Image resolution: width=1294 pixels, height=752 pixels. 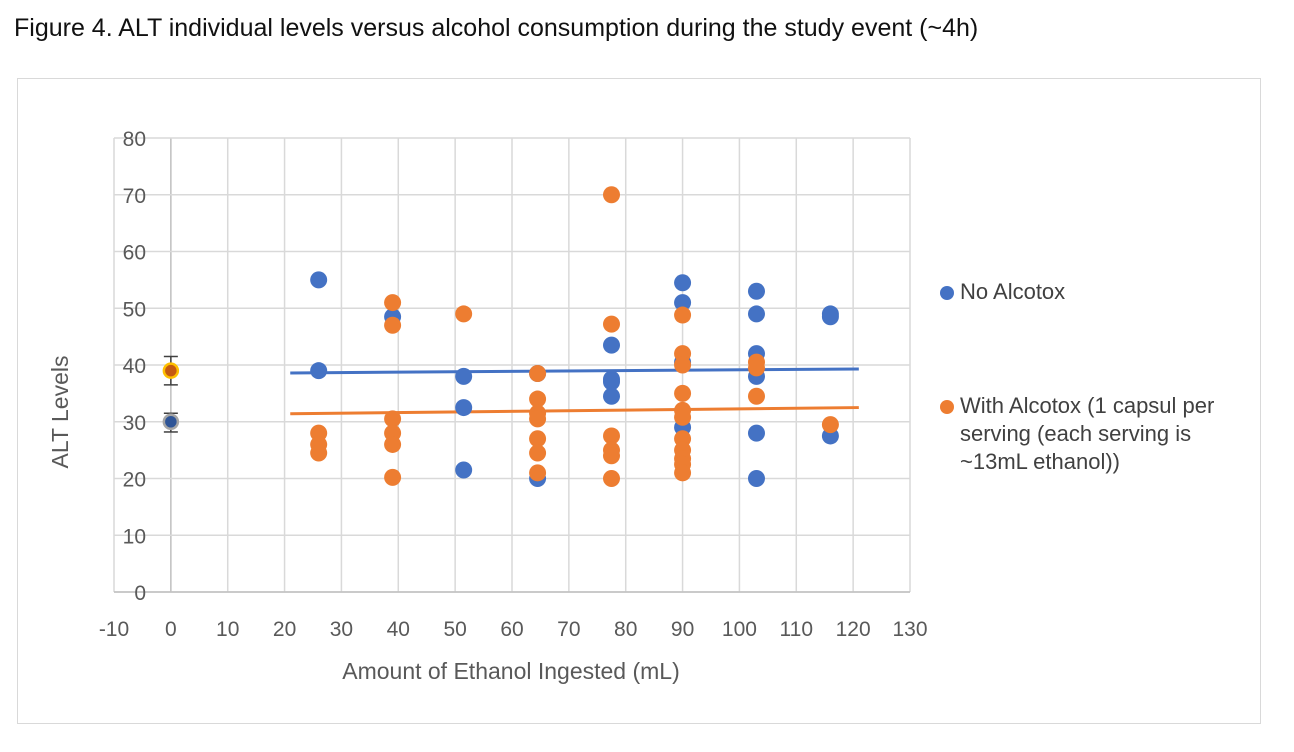 What do you see at coordinates (947, 407) in the screenshot?
I see `legend-marker-orange` at bounding box center [947, 407].